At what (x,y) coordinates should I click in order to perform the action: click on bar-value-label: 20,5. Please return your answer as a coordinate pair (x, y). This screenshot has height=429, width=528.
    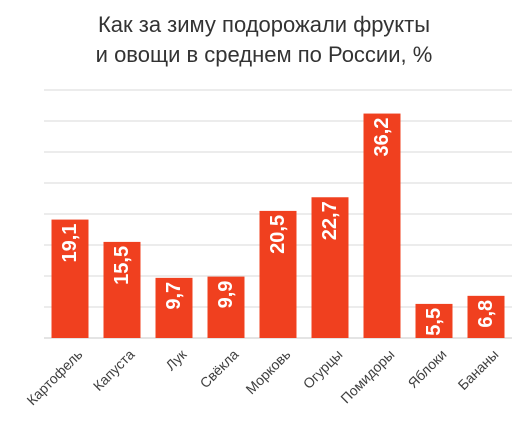
    Looking at the image, I should click on (278, 234).